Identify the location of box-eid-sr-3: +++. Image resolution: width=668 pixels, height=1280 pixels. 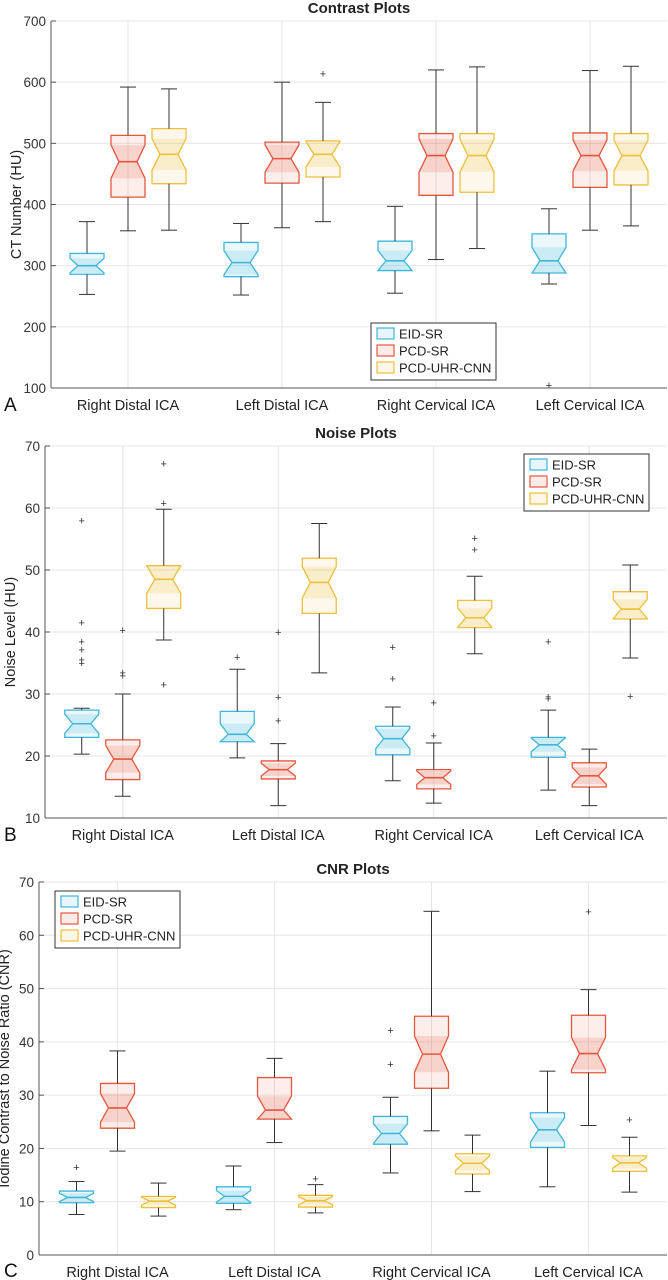
(548, 713).